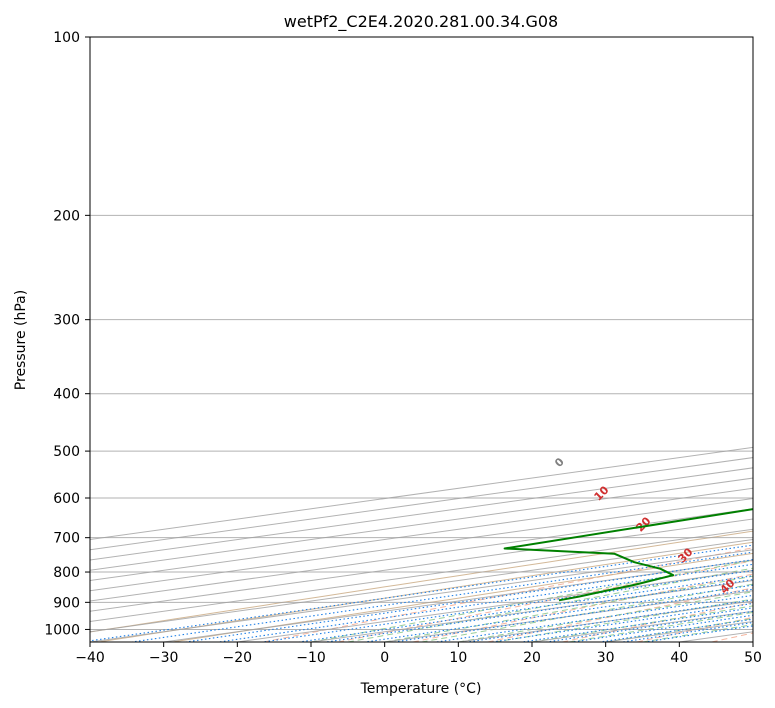  I want to click on sounding-series, so click(628, 555).